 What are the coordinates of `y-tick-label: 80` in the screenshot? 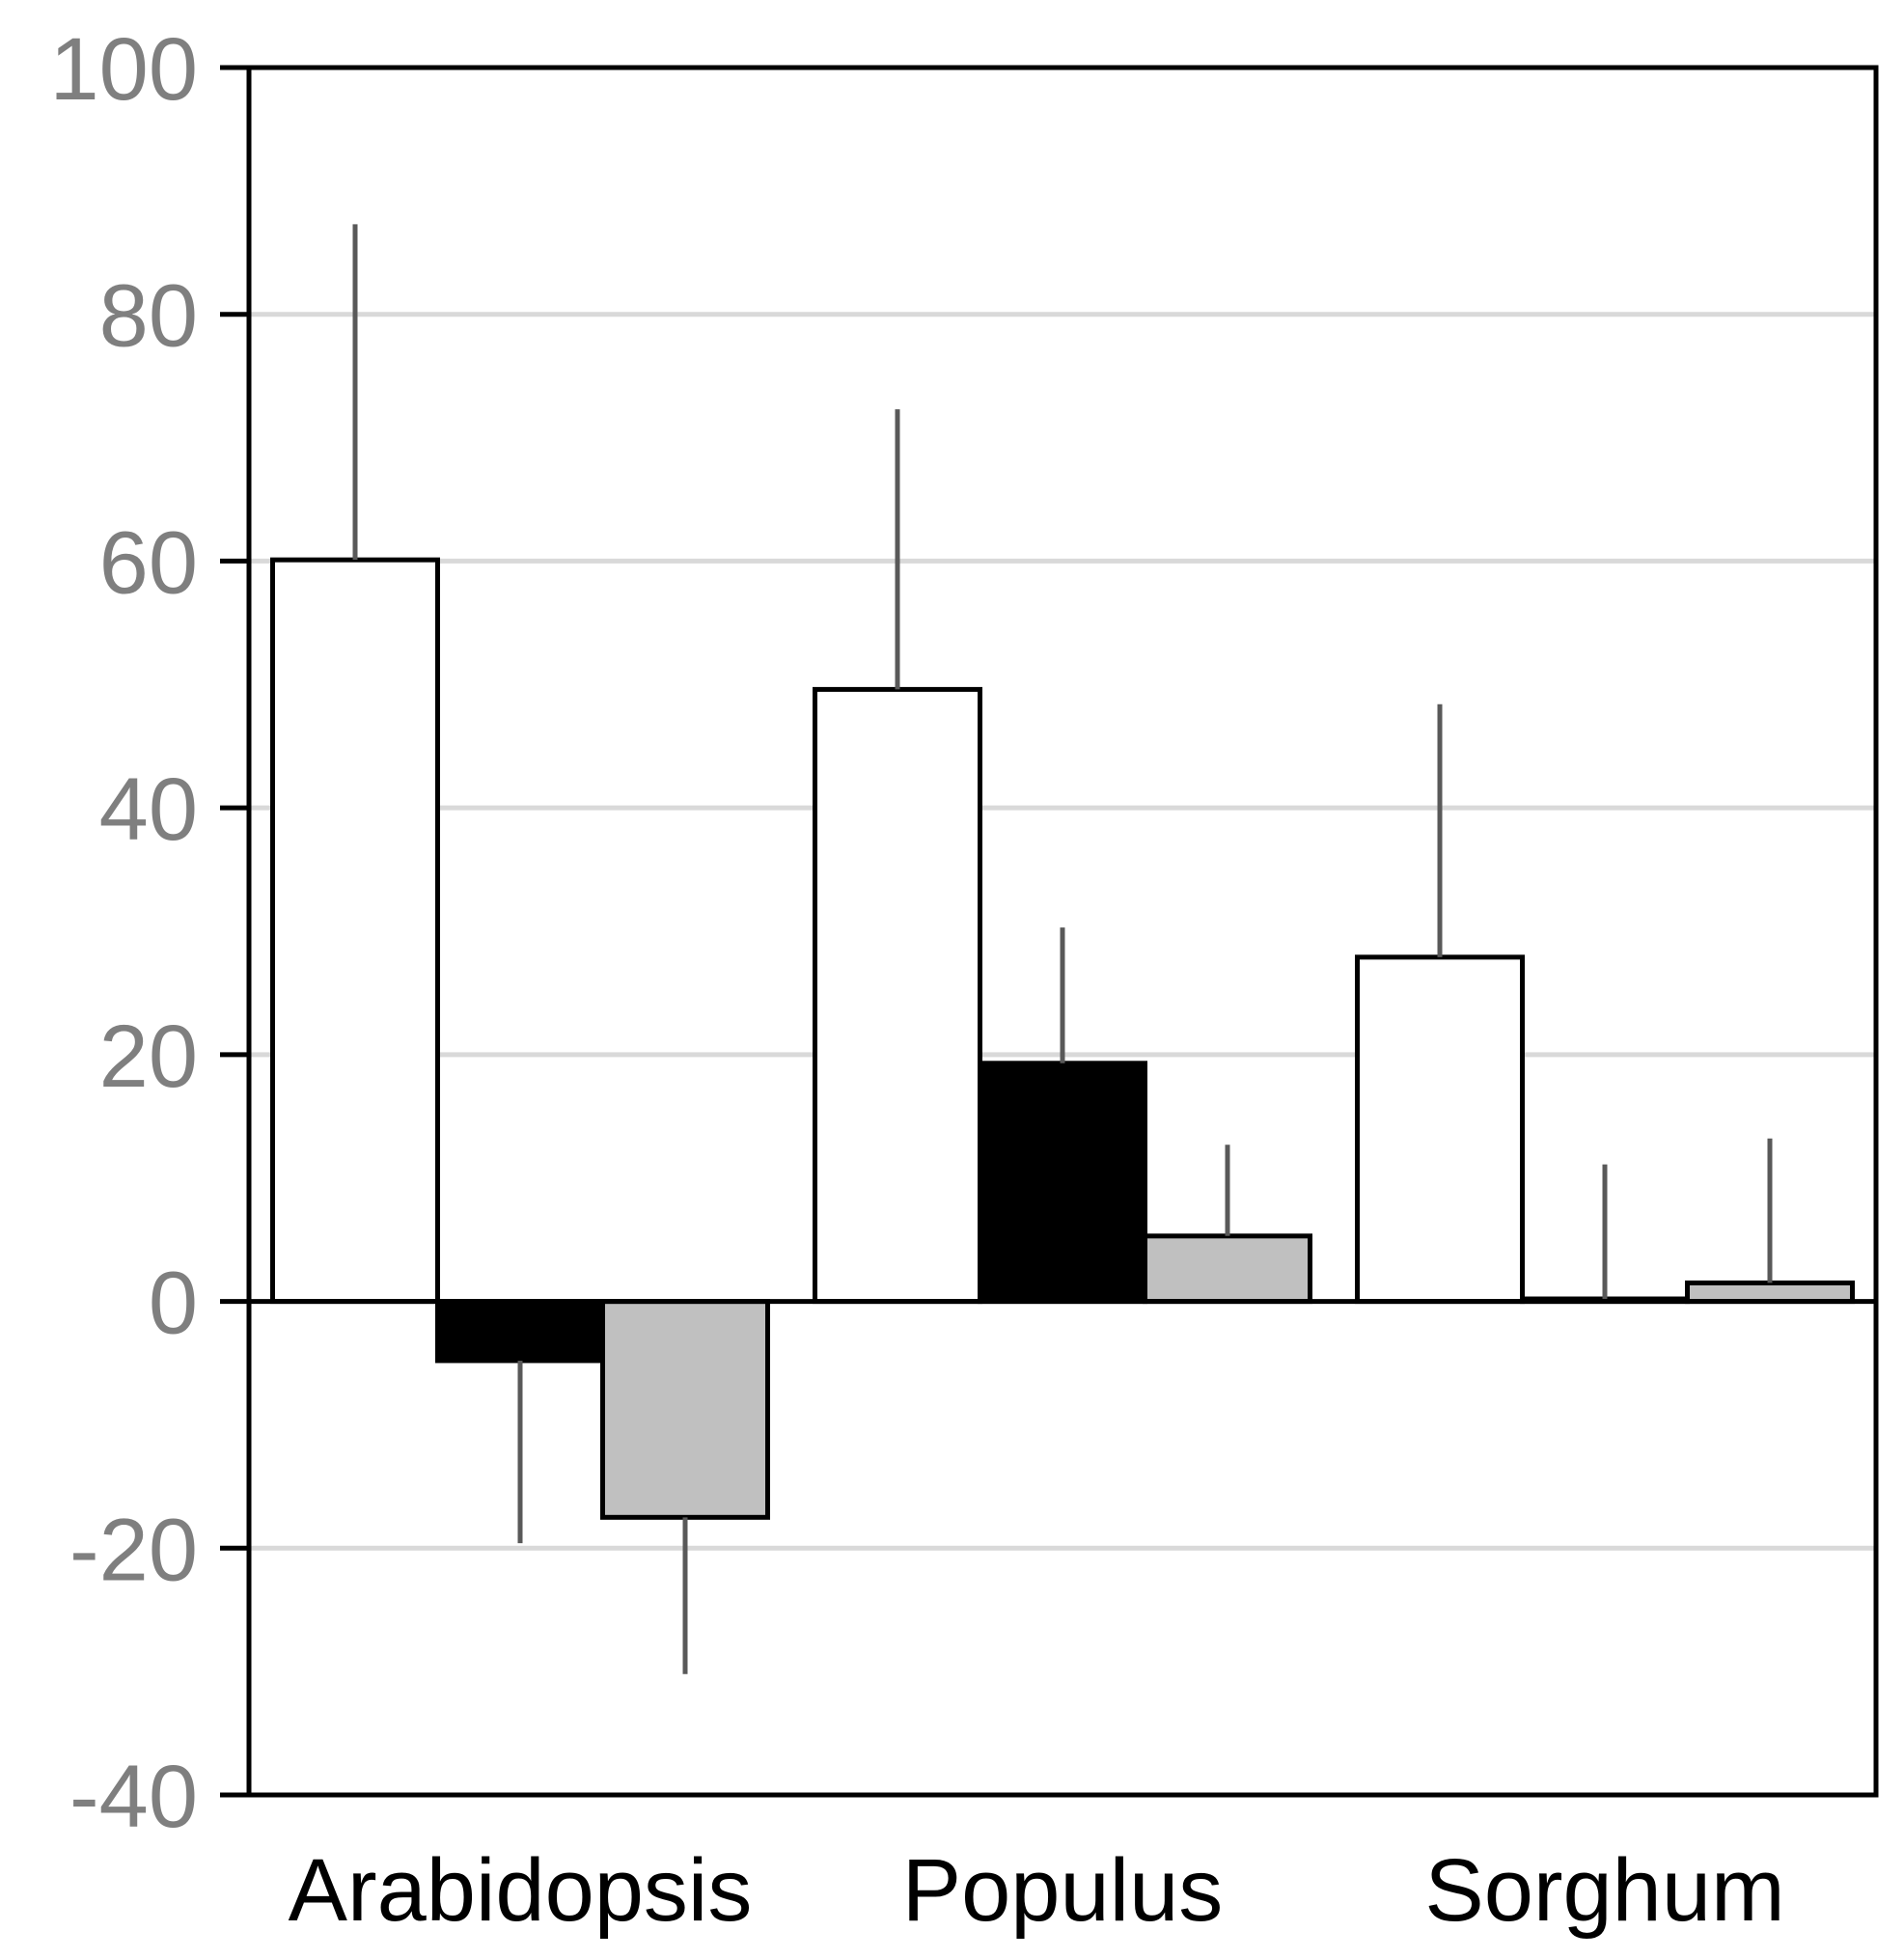 It's located at (149, 316).